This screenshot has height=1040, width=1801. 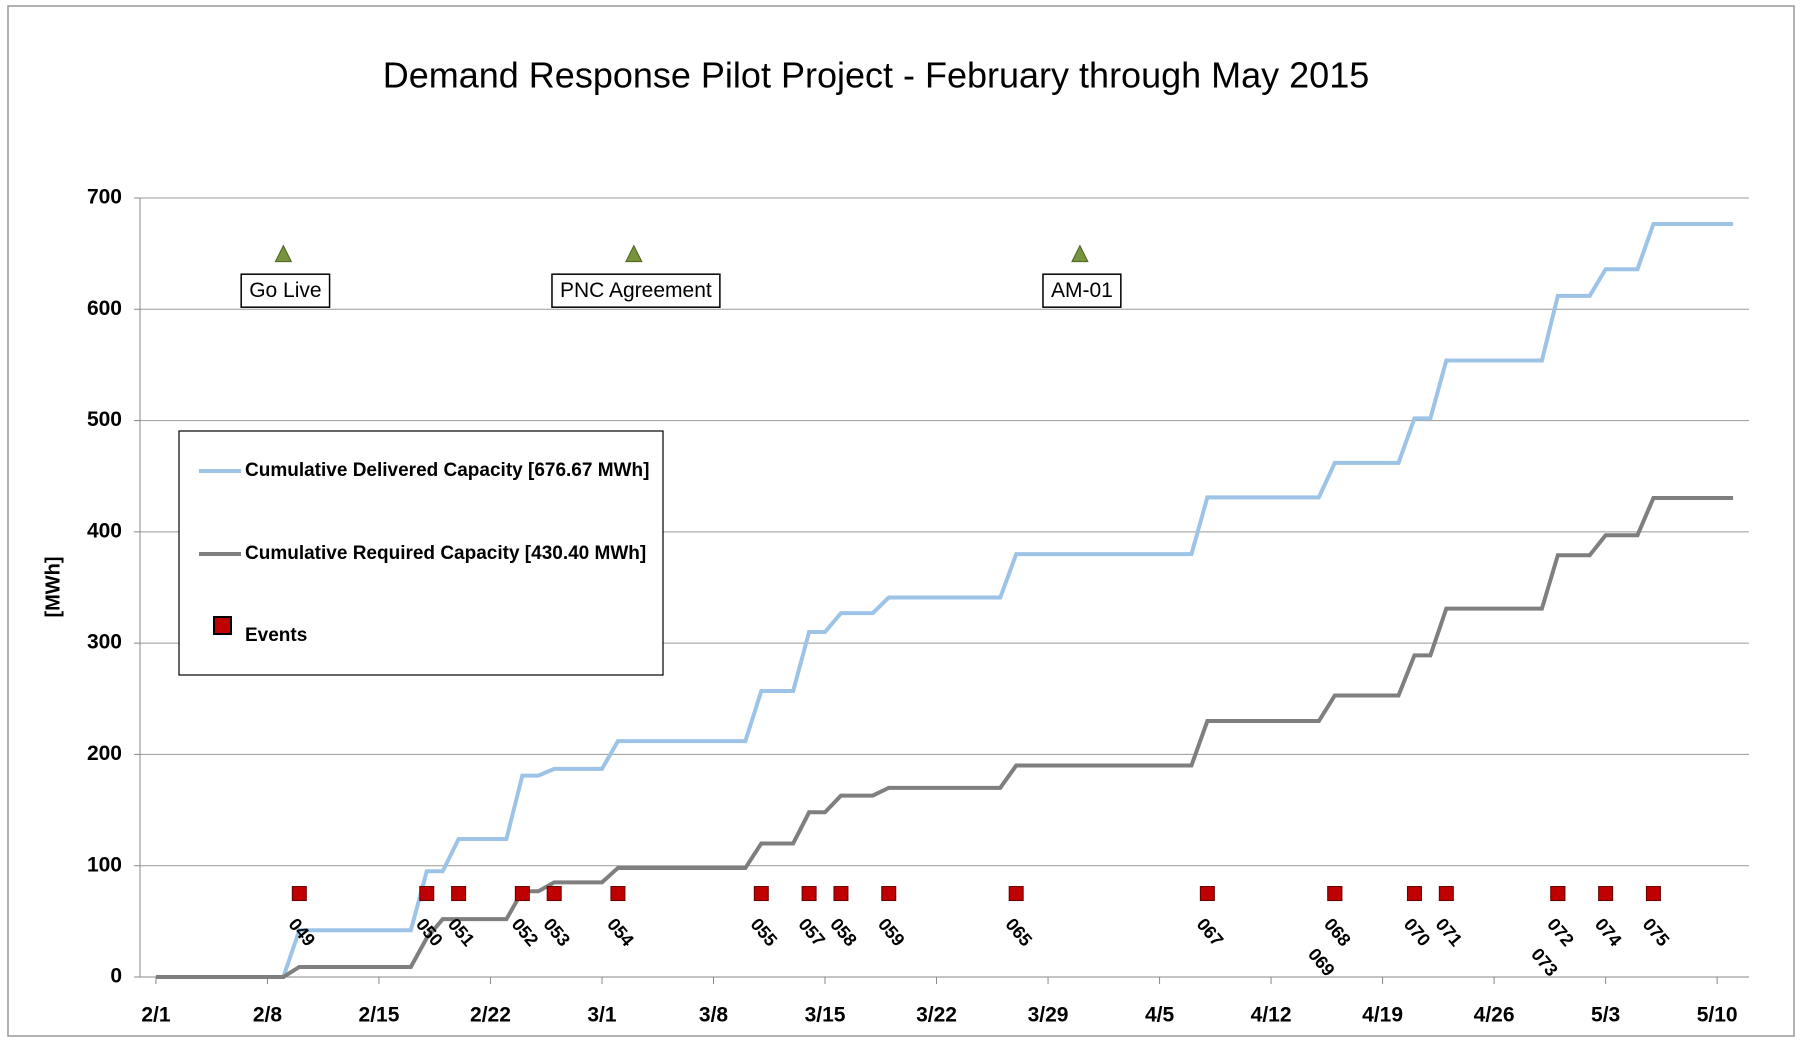 I want to click on x-tick-label: 3/22, so click(x=936, y=1015).